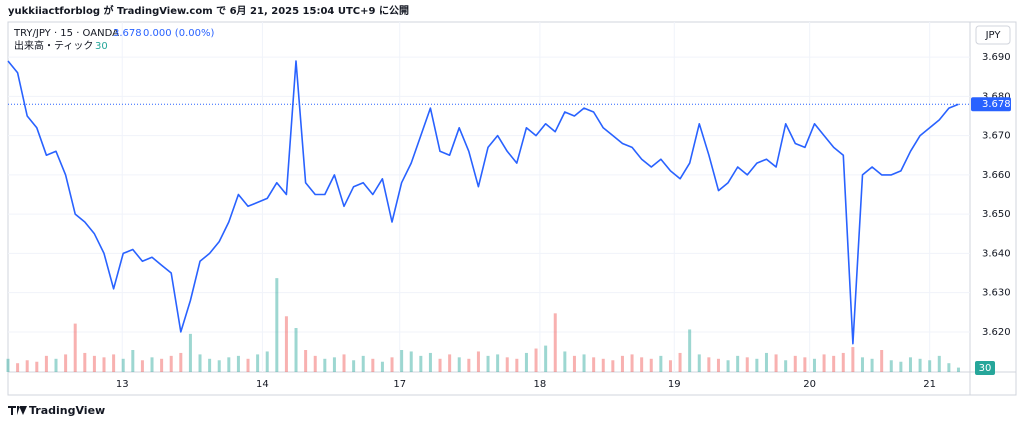 The height and width of the screenshot is (424, 1024). What do you see at coordinates (17, 410) in the screenshot?
I see `logo` at bounding box center [17, 410].